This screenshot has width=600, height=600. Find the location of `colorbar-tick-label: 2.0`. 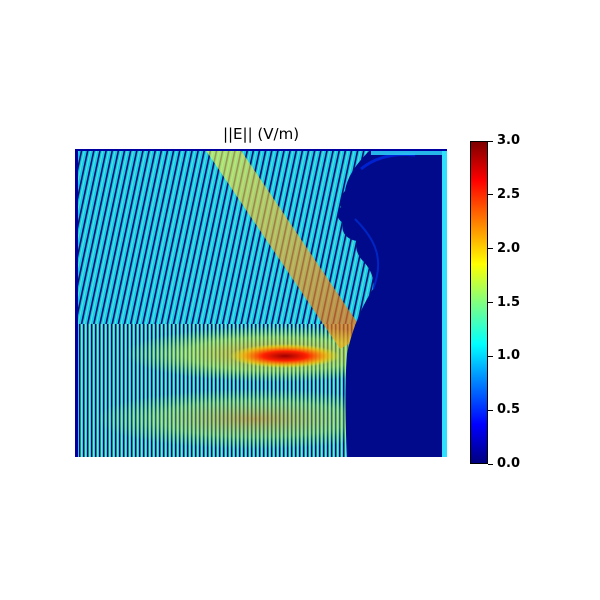

colorbar-tick-label: 2.0 is located at coordinates (509, 248).